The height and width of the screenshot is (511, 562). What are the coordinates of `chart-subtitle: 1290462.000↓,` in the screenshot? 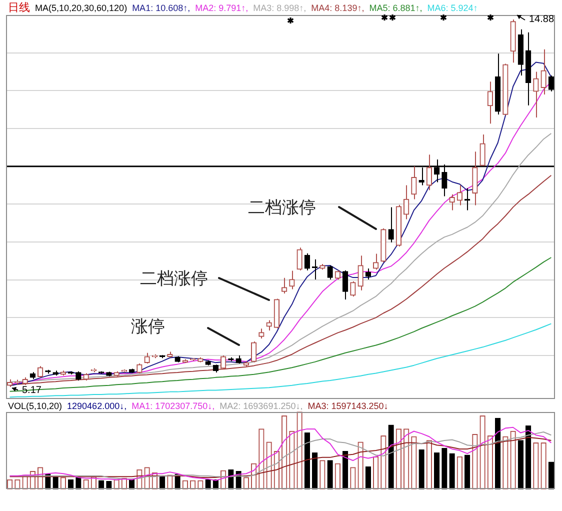 It's located at (97, 406).